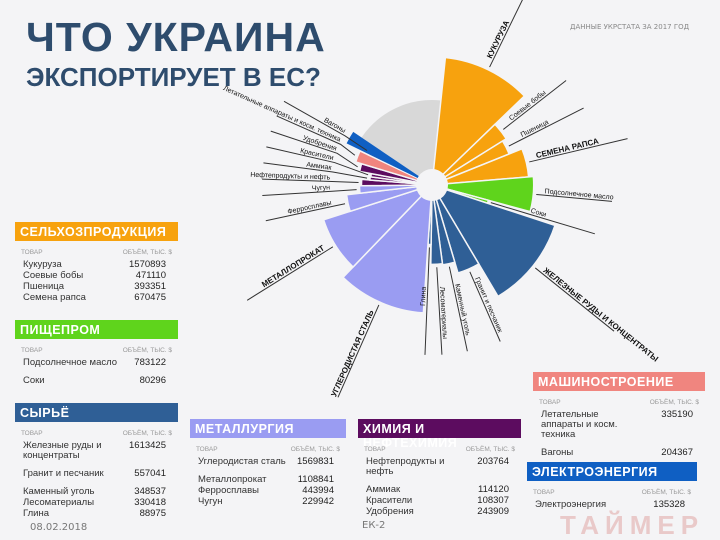 This screenshot has height=540, width=720. What do you see at coordinates (390, 511) in the screenshot?
I see `item-name: Удобрения` at bounding box center [390, 511].